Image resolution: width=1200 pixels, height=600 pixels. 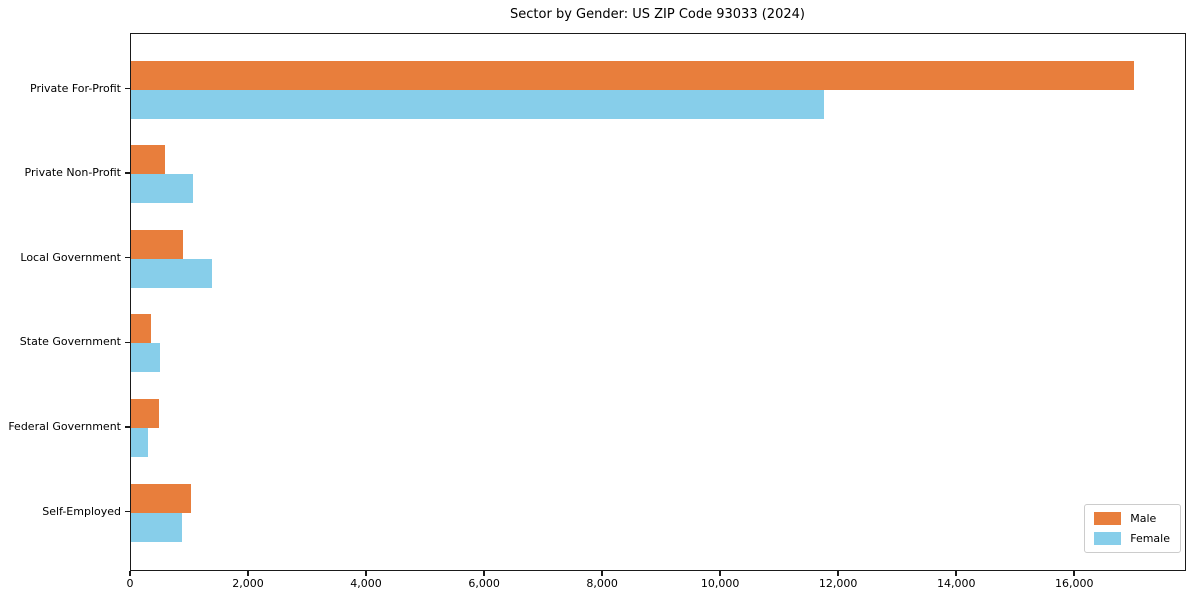 I want to click on y-tick-label: Local Government, so click(x=70, y=257).